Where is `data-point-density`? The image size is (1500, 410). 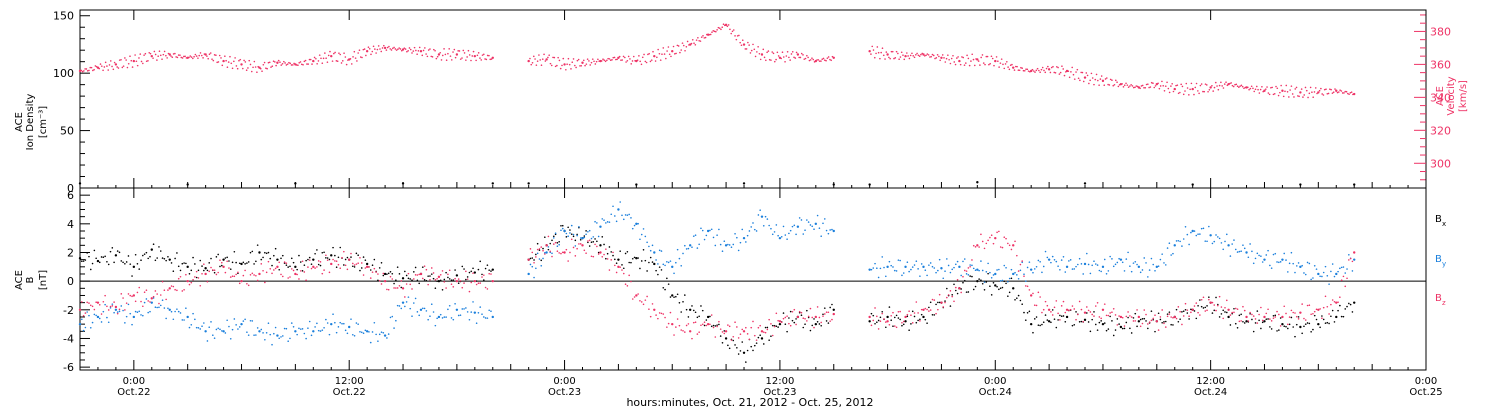
data-point-density is located at coordinates (833, 184).